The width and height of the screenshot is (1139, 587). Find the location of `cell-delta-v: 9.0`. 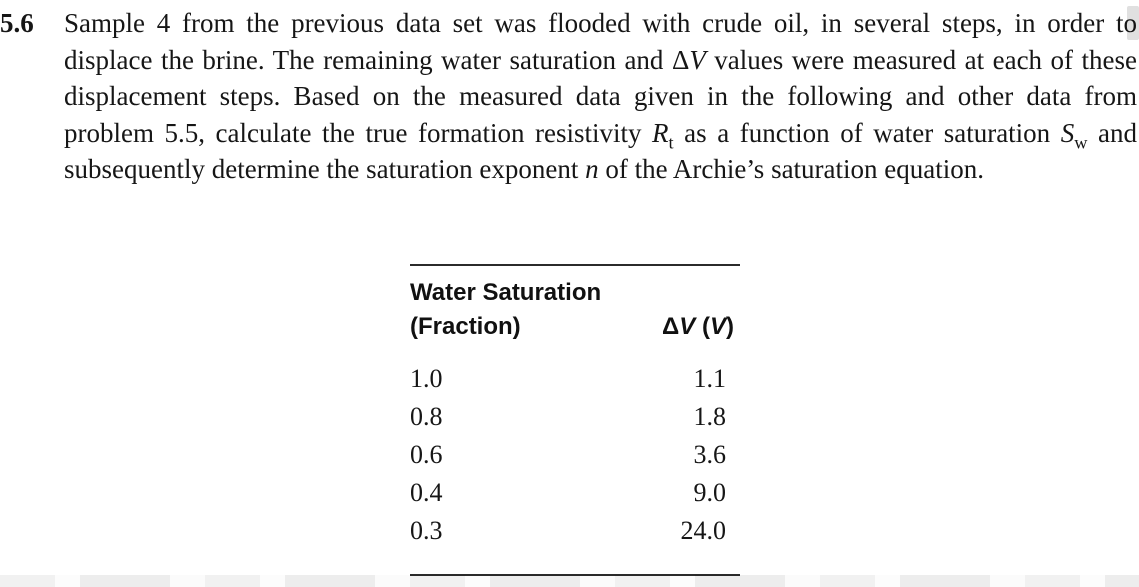

cell-delta-v: 9.0 is located at coordinates (710, 492).